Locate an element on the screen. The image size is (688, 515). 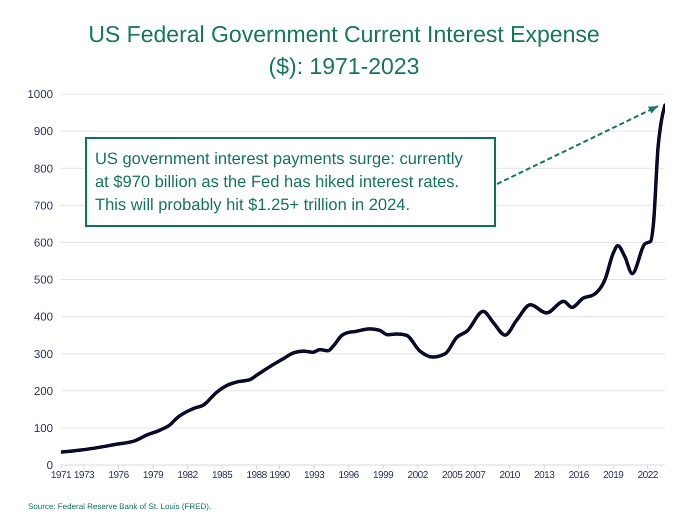
x-tick-label: 1982 is located at coordinates (188, 476).